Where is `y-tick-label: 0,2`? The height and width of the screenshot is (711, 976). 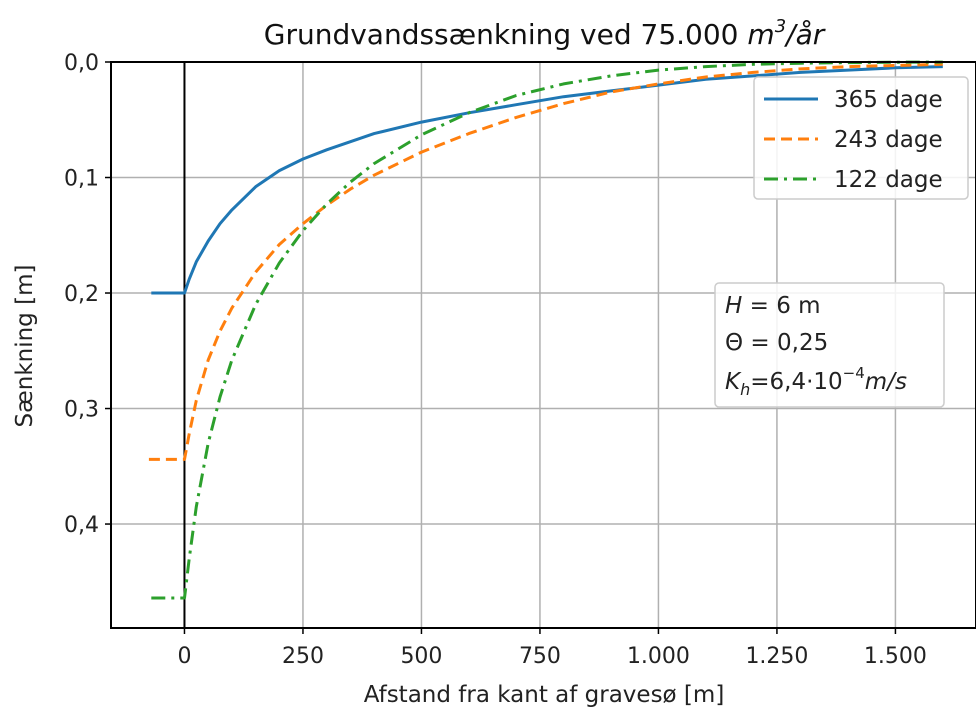 y-tick-label: 0,2 is located at coordinates (81, 294).